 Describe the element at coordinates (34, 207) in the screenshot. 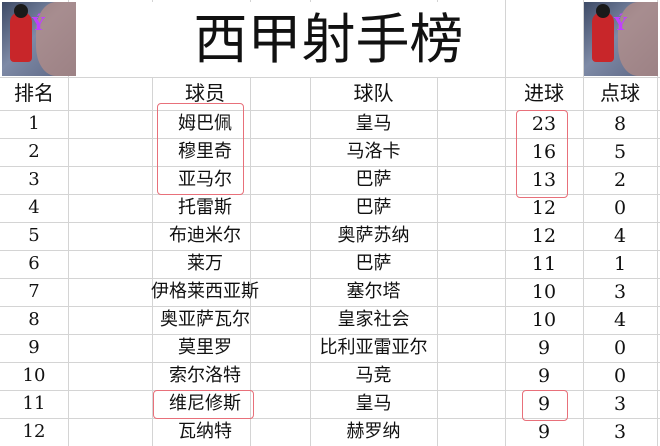

I see `cell-rank: 4` at that location.